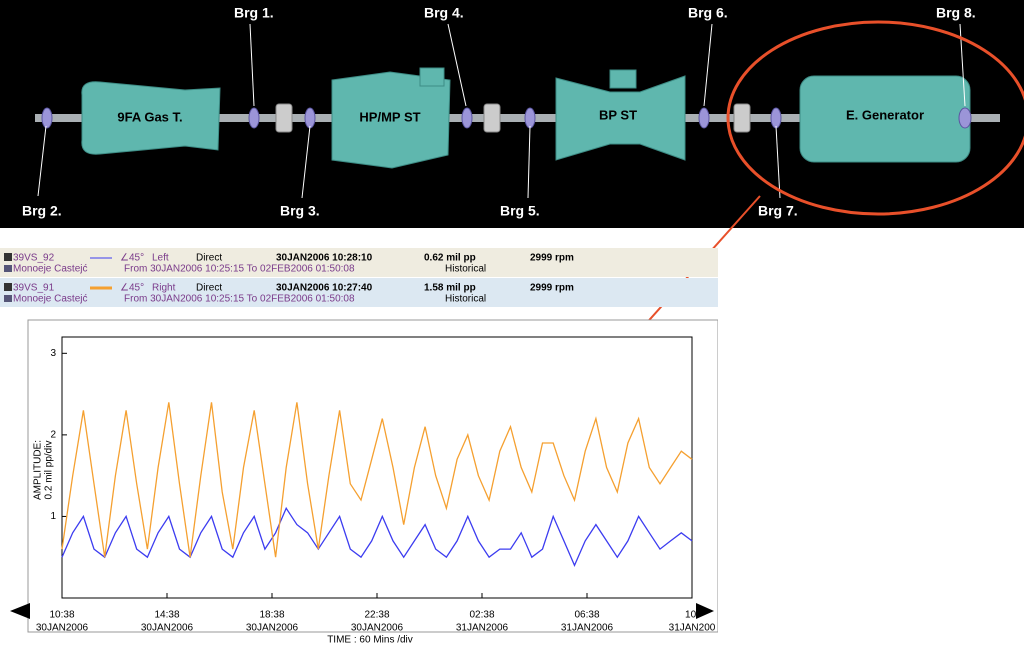  I want to click on component-label: E. Generator, so click(885, 114).